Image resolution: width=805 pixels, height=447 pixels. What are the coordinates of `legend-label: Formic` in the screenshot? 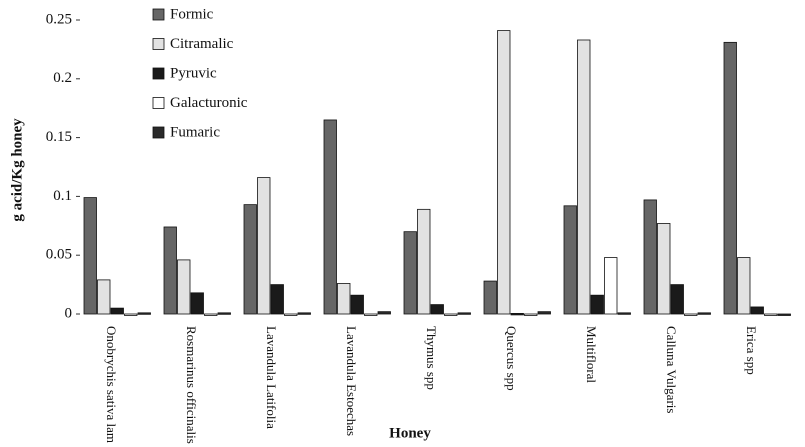 It's located at (192, 14).